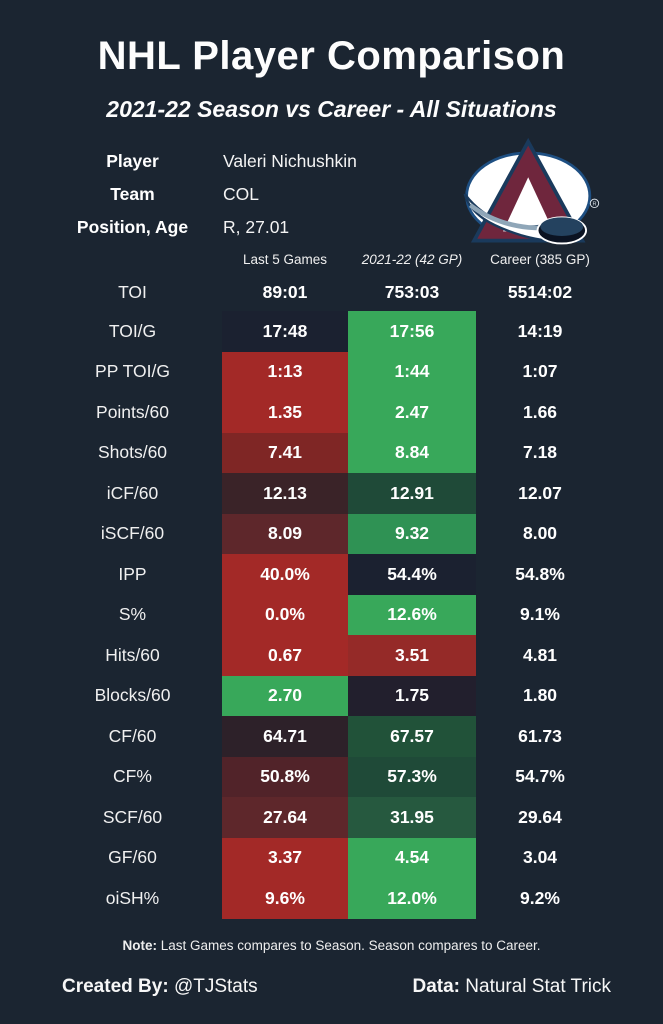 Image resolution: width=663 pixels, height=1024 pixels. I want to click on stat-cell: 12.13, so click(285, 493).